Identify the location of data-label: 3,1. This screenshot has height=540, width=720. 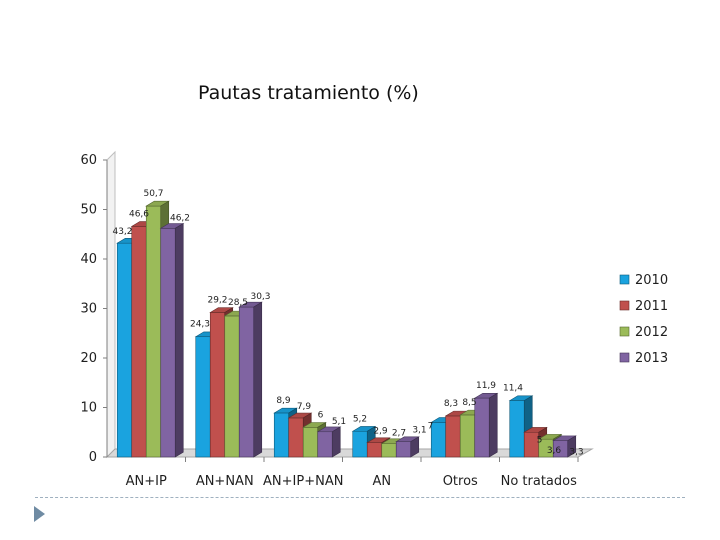
(419, 431).